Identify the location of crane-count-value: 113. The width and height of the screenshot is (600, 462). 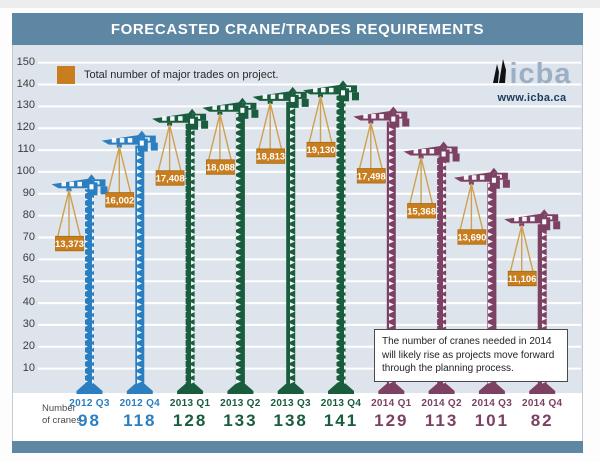
(441, 420).